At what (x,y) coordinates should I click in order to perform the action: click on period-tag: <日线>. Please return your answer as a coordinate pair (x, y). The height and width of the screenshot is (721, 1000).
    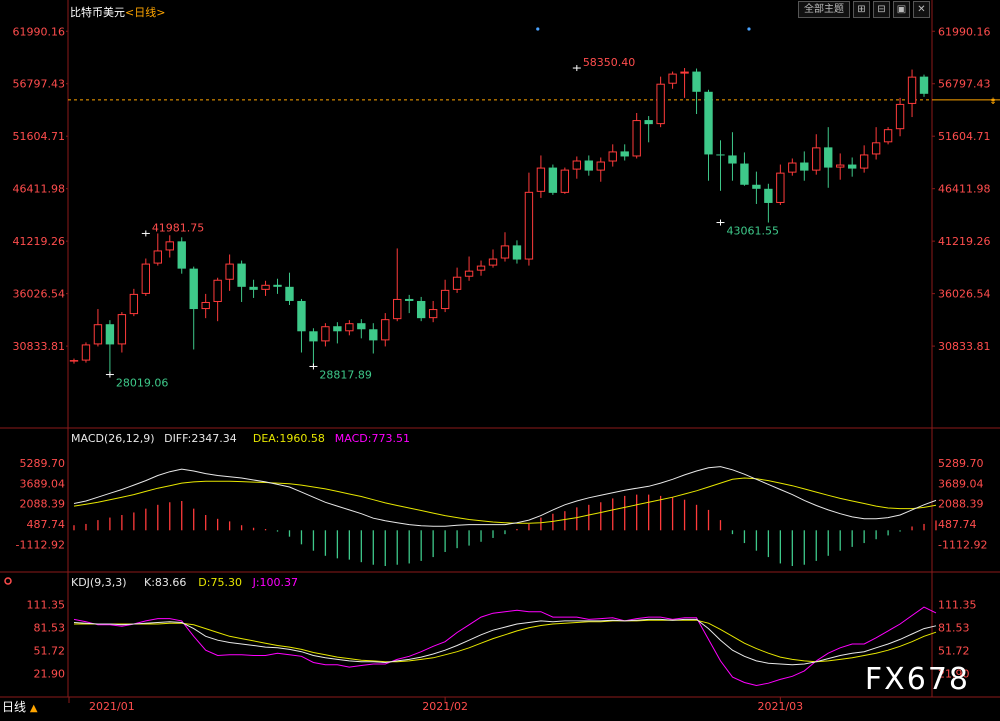
    Looking at the image, I should click on (145, 12).